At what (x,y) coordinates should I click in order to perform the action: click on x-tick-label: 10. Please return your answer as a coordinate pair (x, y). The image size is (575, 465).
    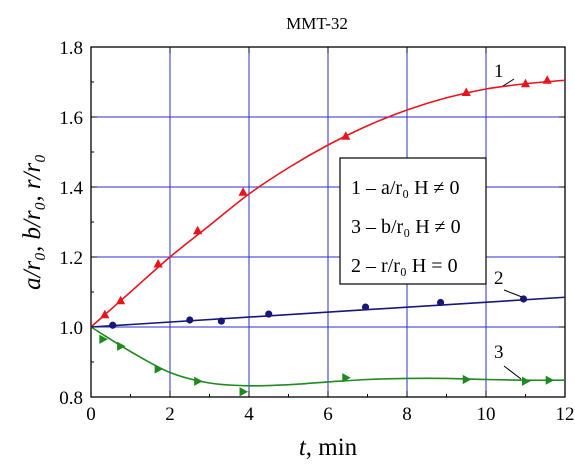
    Looking at the image, I should click on (486, 414).